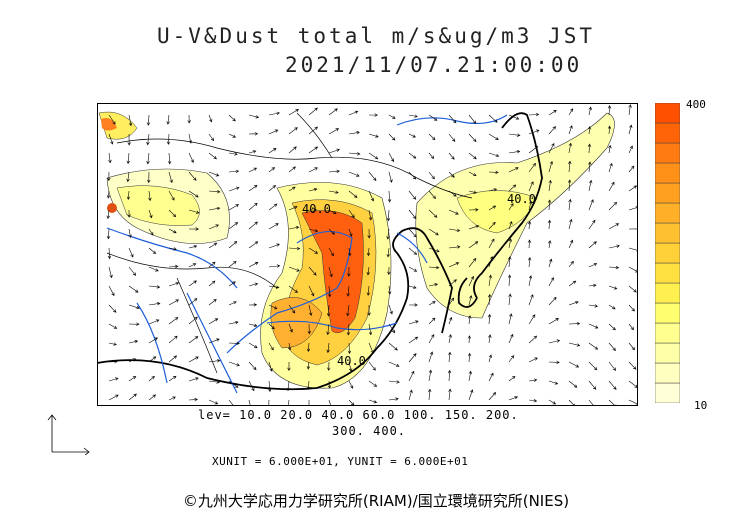 This screenshot has width=752, height=532. Describe the element at coordinates (701, 405) in the screenshot. I see `legend-min-label: 10` at that location.